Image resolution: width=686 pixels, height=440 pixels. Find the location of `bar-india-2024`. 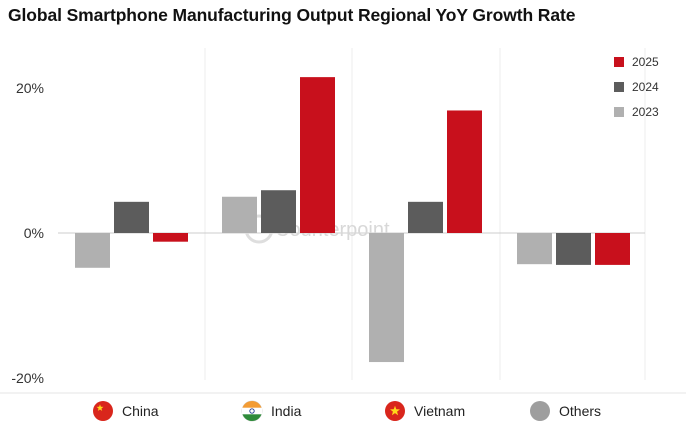

bar-india-2024 is located at coordinates (278, 211).